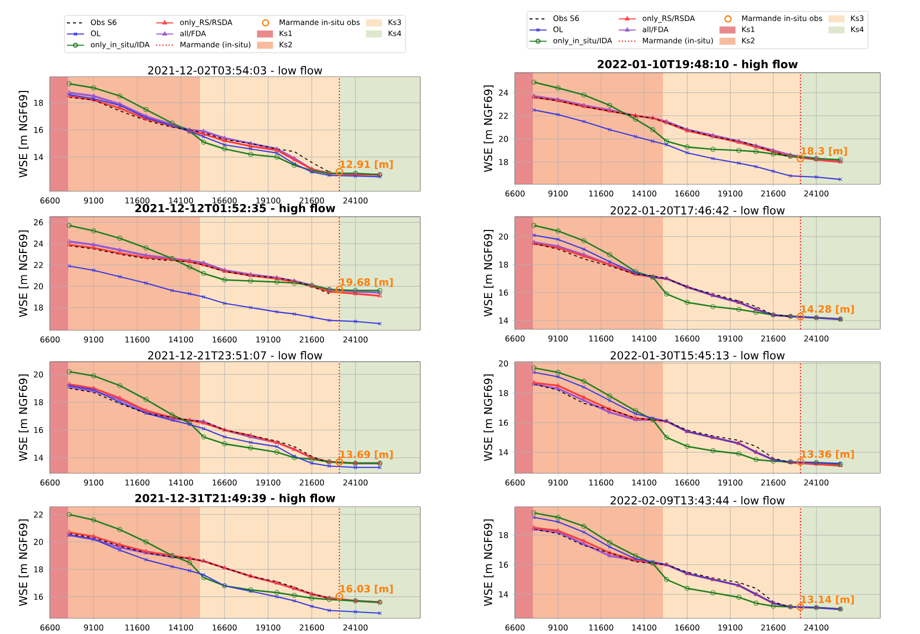 The width and height of the screenshot is (920, 634). Describe the element at coordinates (698, 65) in the screenshot. I see `chart-title: 2022-01-10T19:48:10 - high flow` at that location.